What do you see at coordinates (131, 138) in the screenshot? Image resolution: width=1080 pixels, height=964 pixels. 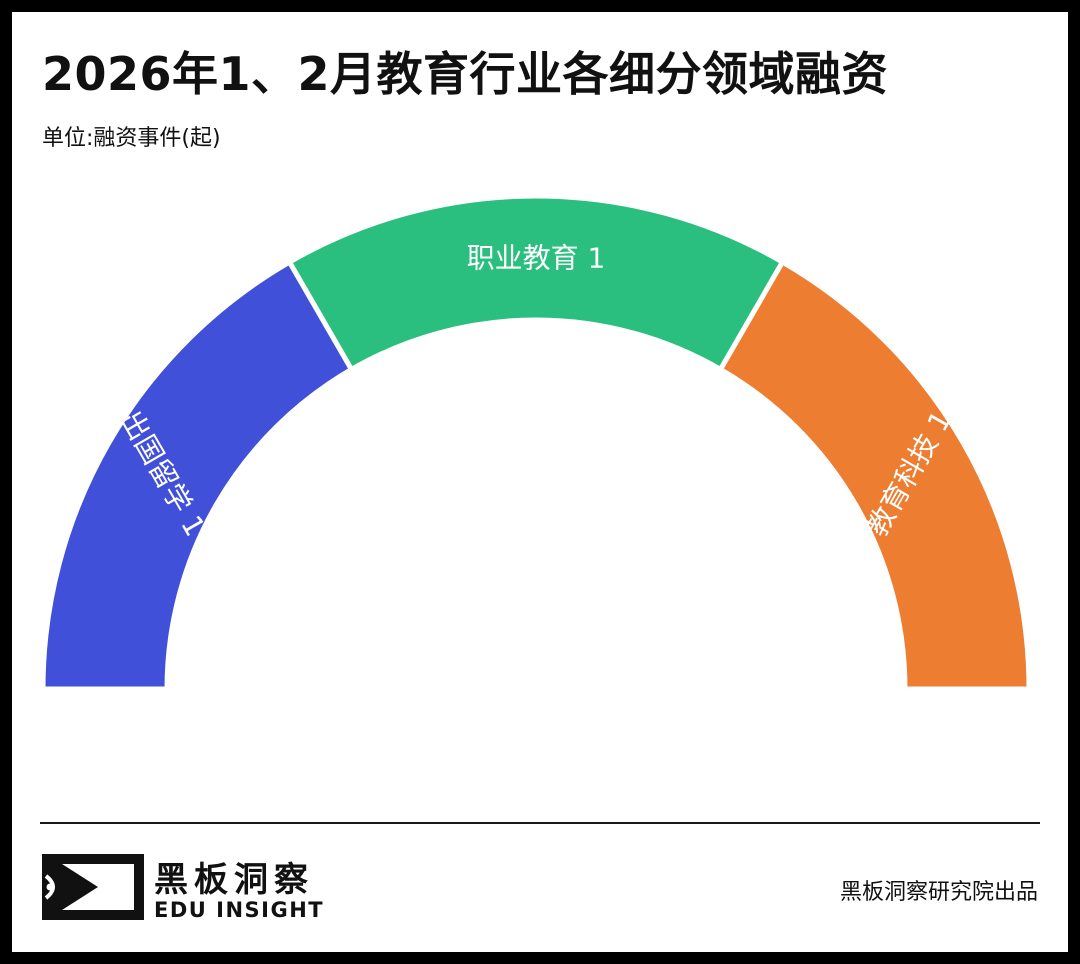 I see `unit-label: 单位:融资事件(起)` at bounding box center [131, 138].